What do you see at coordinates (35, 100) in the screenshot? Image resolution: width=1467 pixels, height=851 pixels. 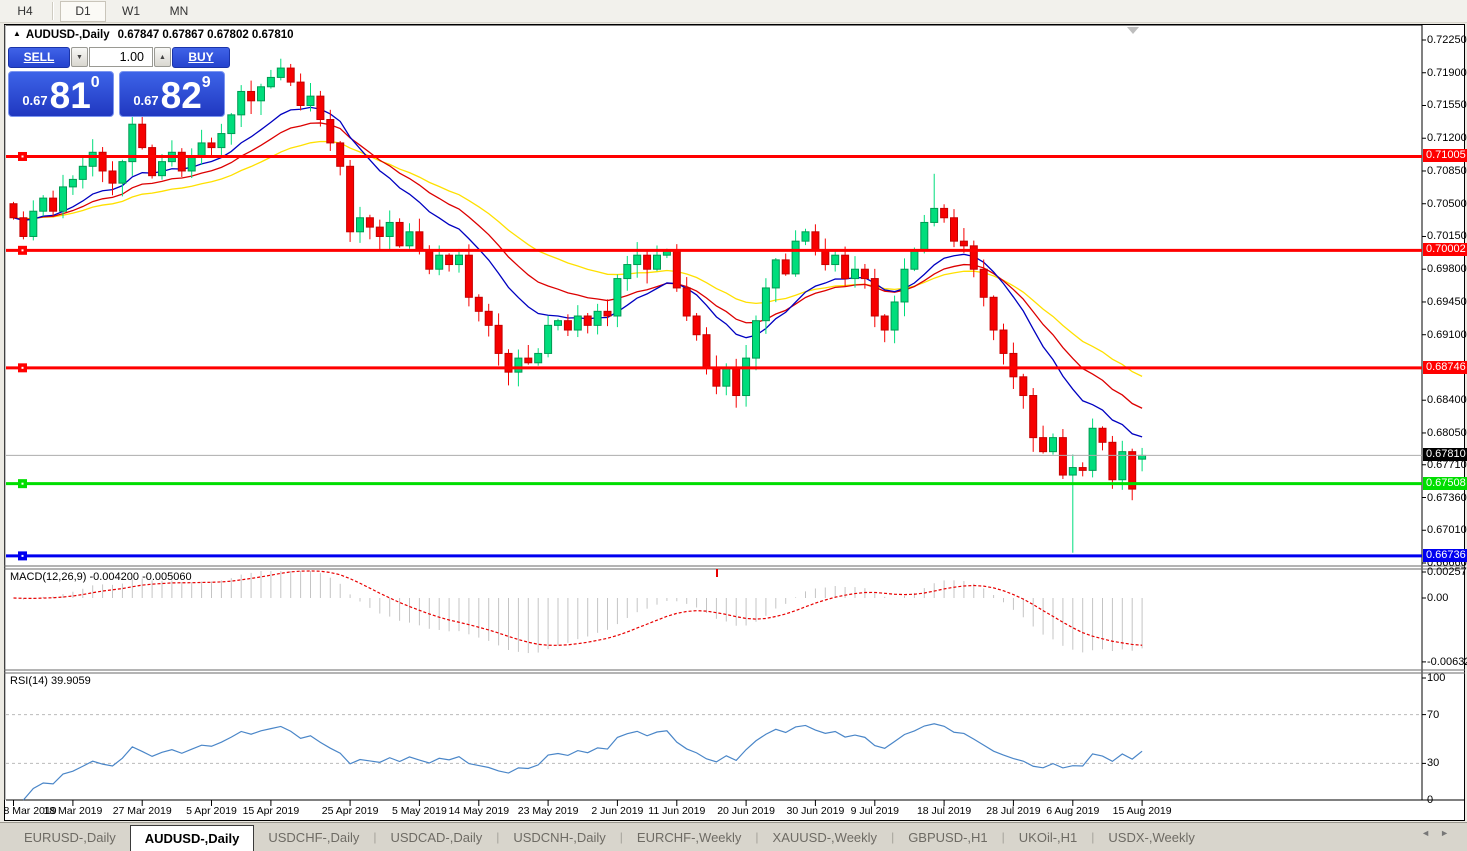 I see `sell-price-frac: 0.67` at bounding box center [35, 100].